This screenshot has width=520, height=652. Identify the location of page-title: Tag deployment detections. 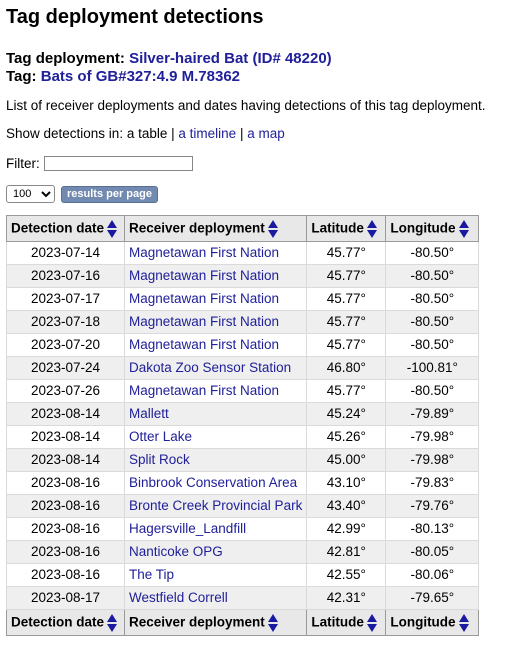
(135, 17).